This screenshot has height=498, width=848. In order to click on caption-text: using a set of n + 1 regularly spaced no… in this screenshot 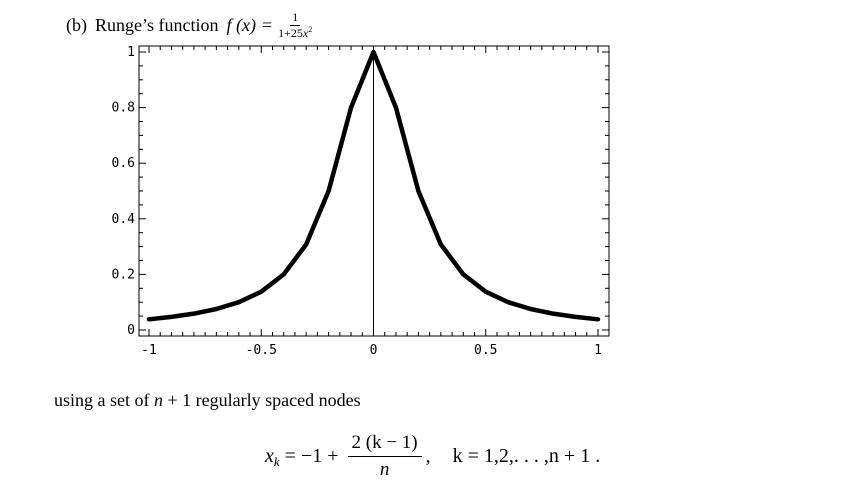, I will do `click(207, 400)`.